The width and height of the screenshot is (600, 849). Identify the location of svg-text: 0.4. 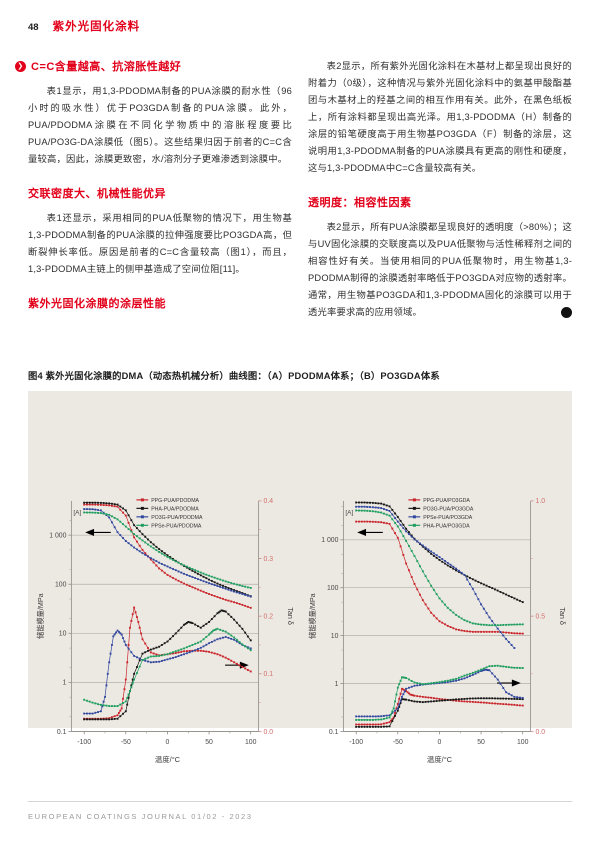
(269, 501).